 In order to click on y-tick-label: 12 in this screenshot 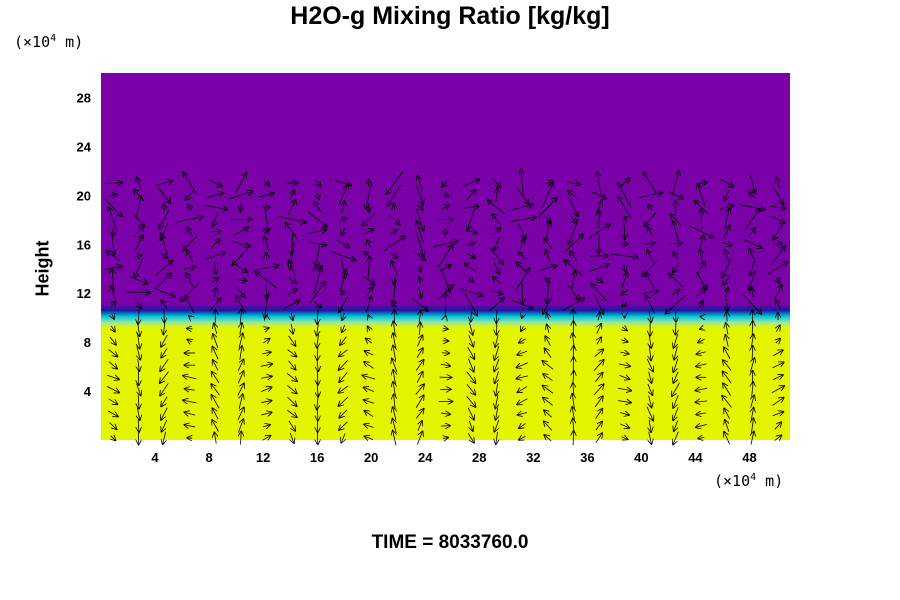, I will do `click(84, 293)`.